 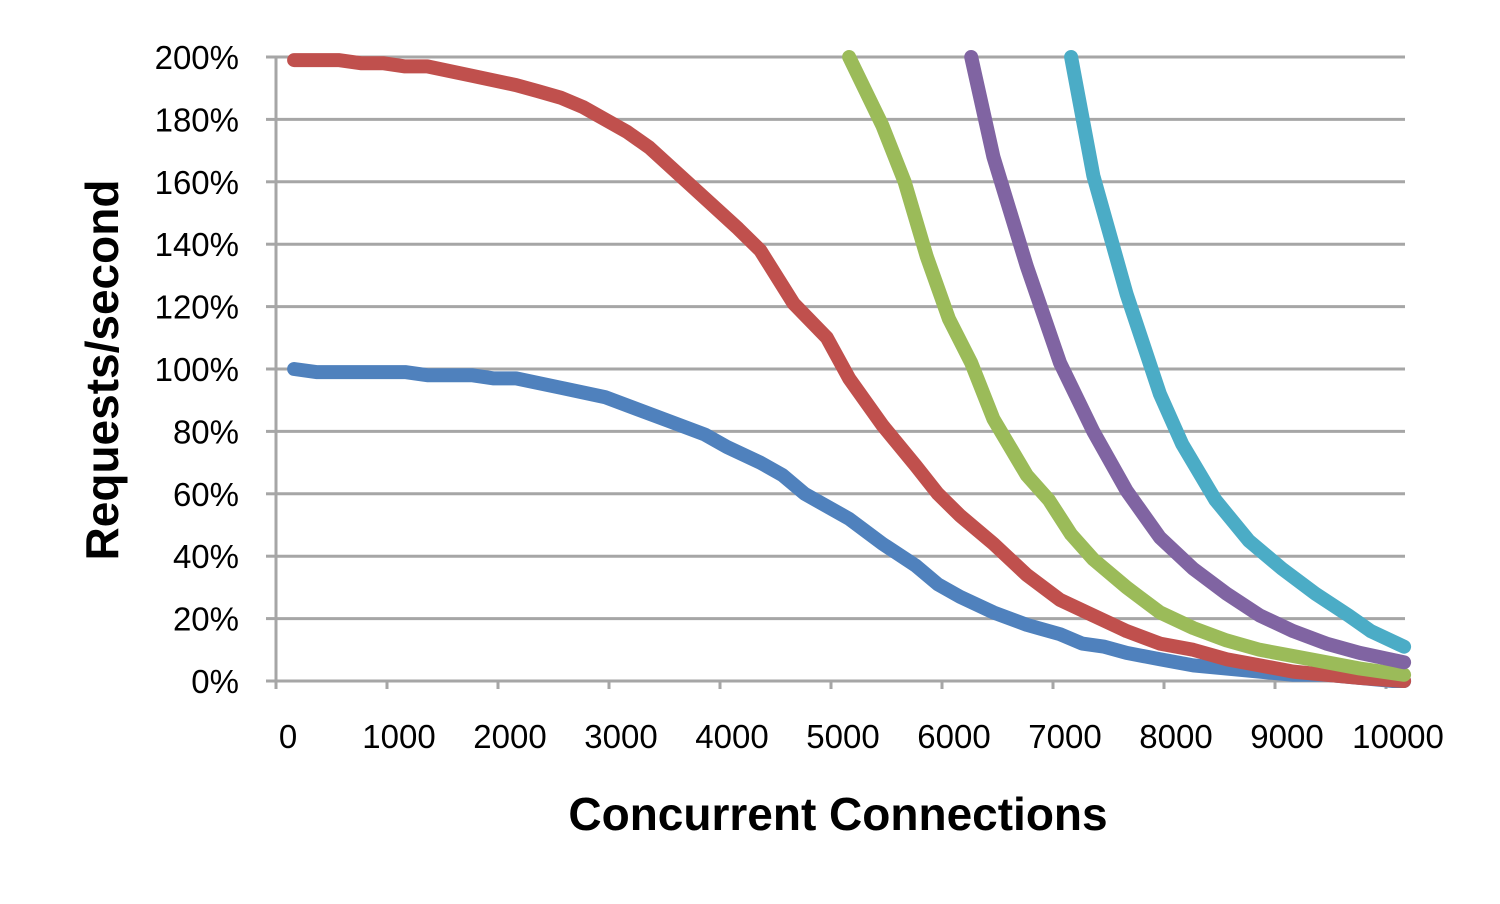 I want to click on y-tick-label: 60%, so click(x=206, y=494).